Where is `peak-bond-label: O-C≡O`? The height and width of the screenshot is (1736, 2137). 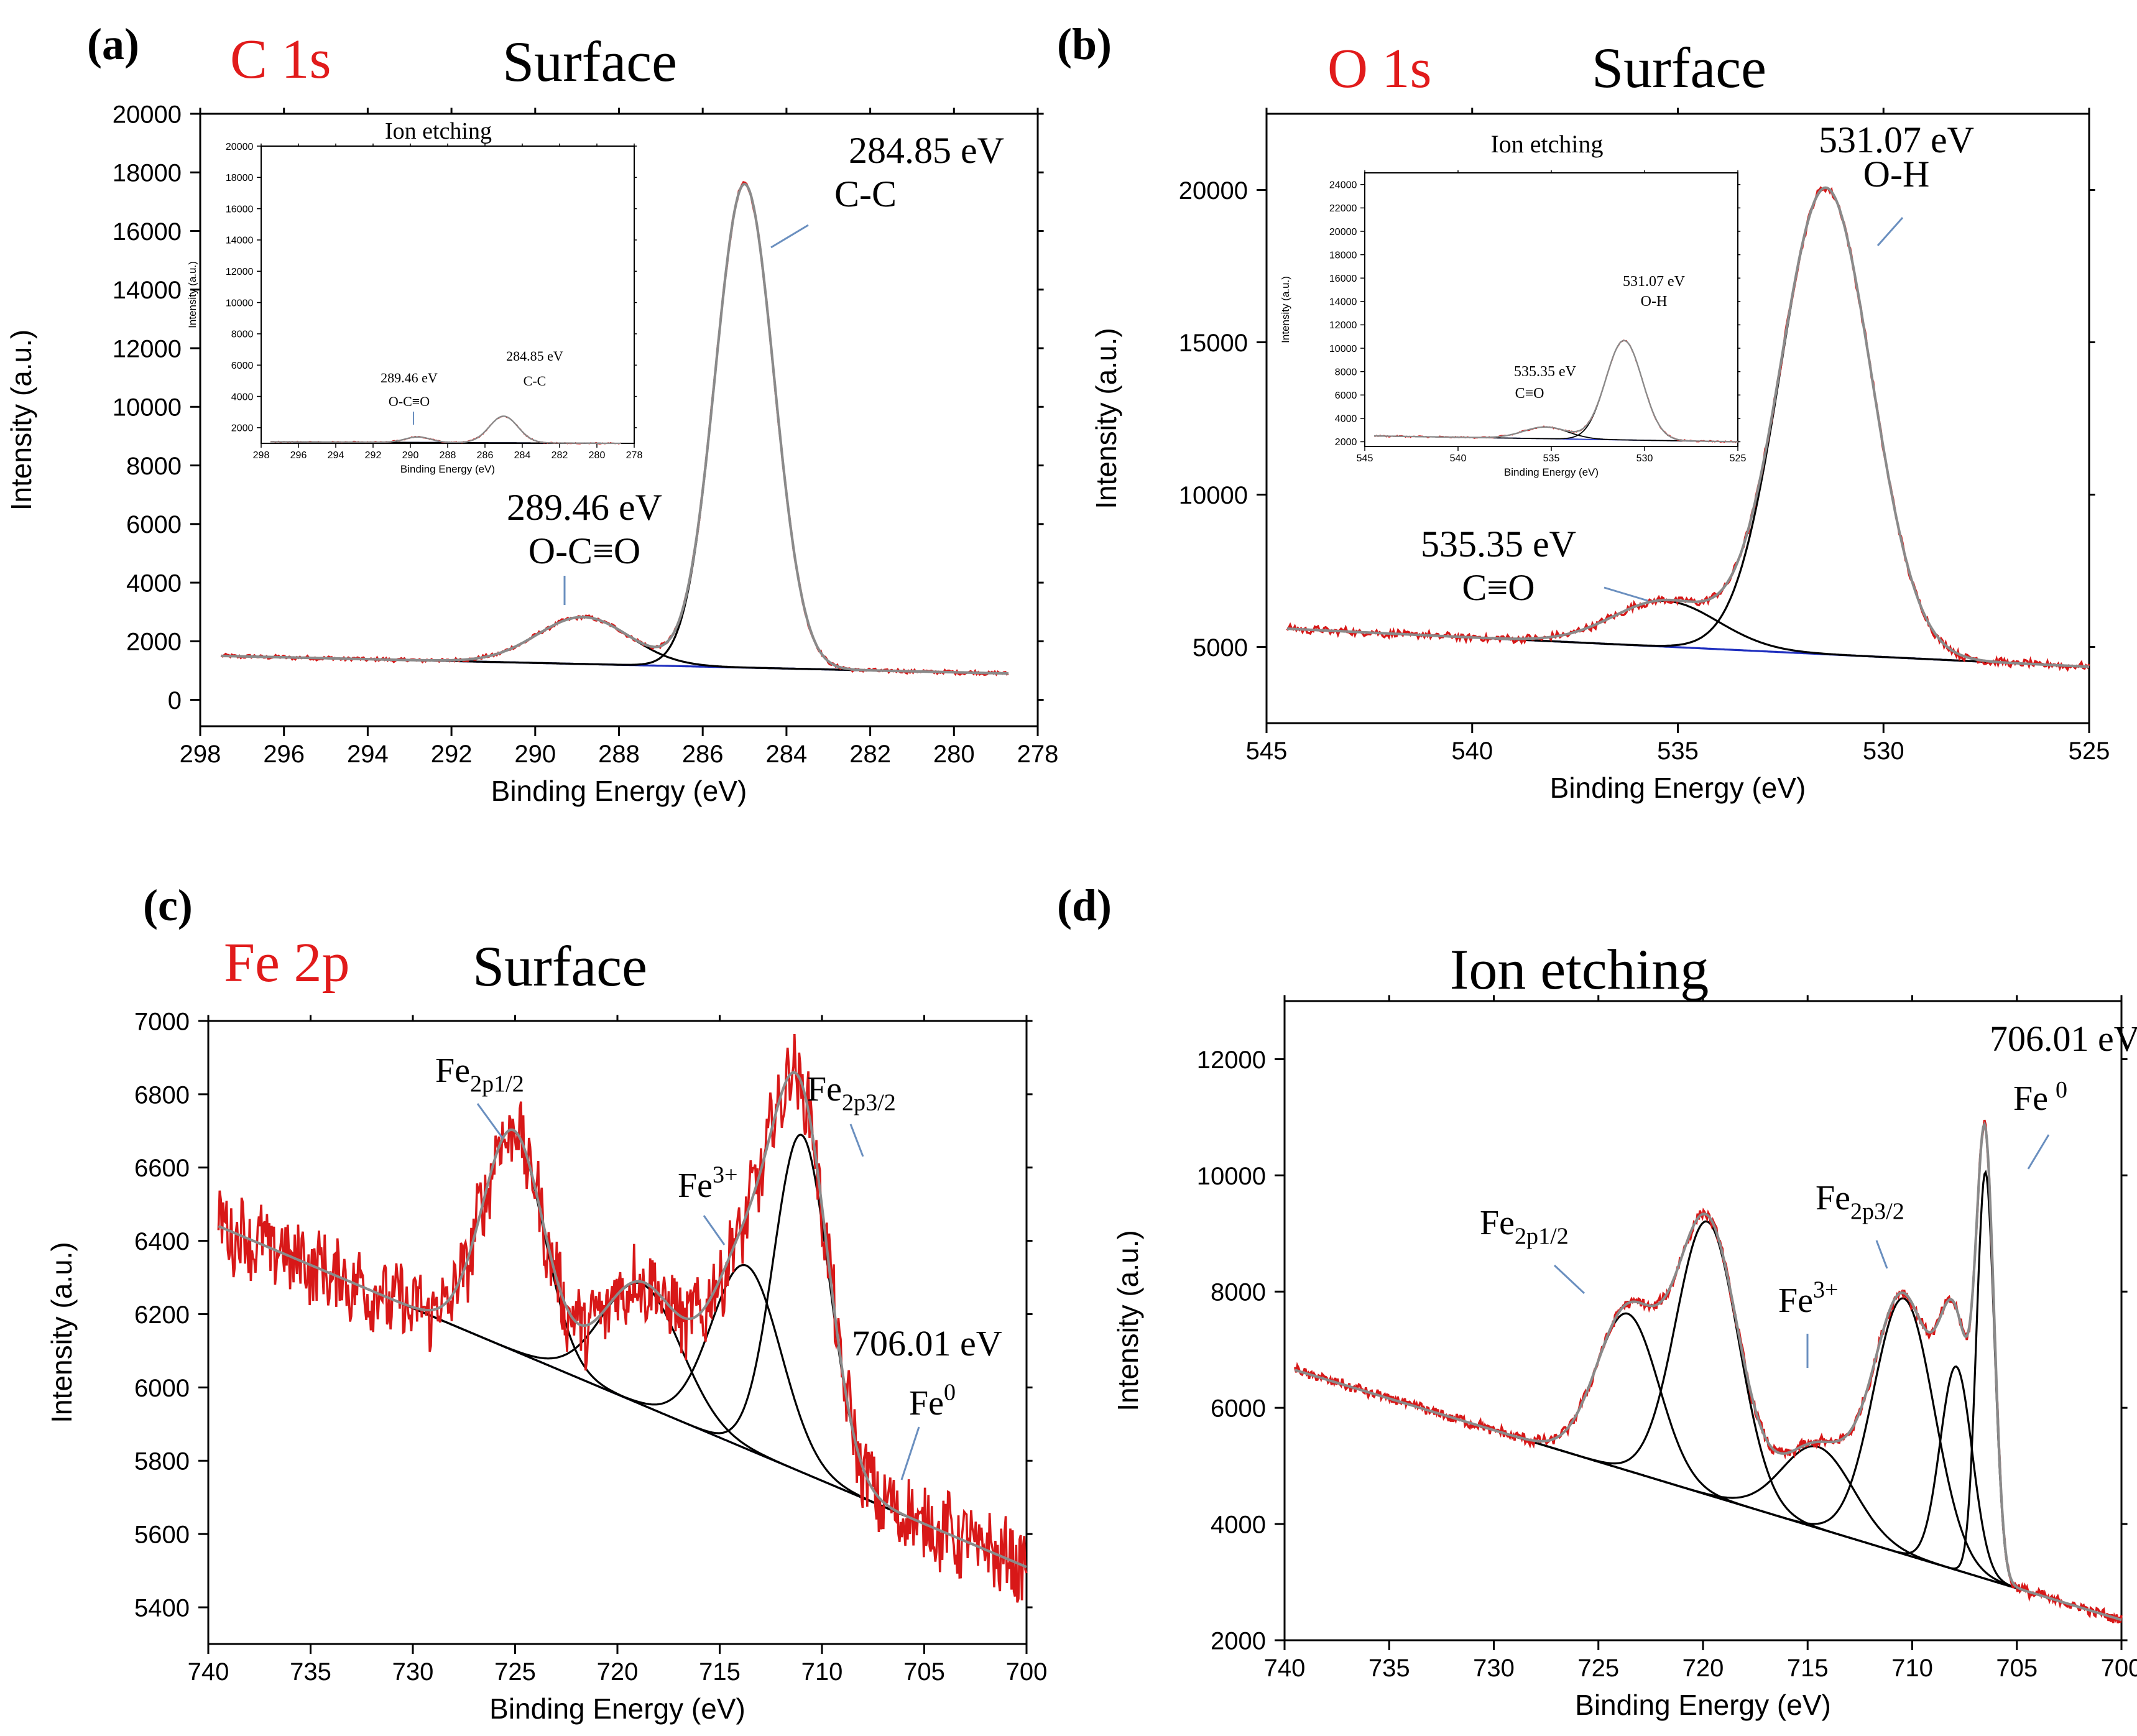 peak-bond-label: O-C≡O is located at coordinates (584, 550).